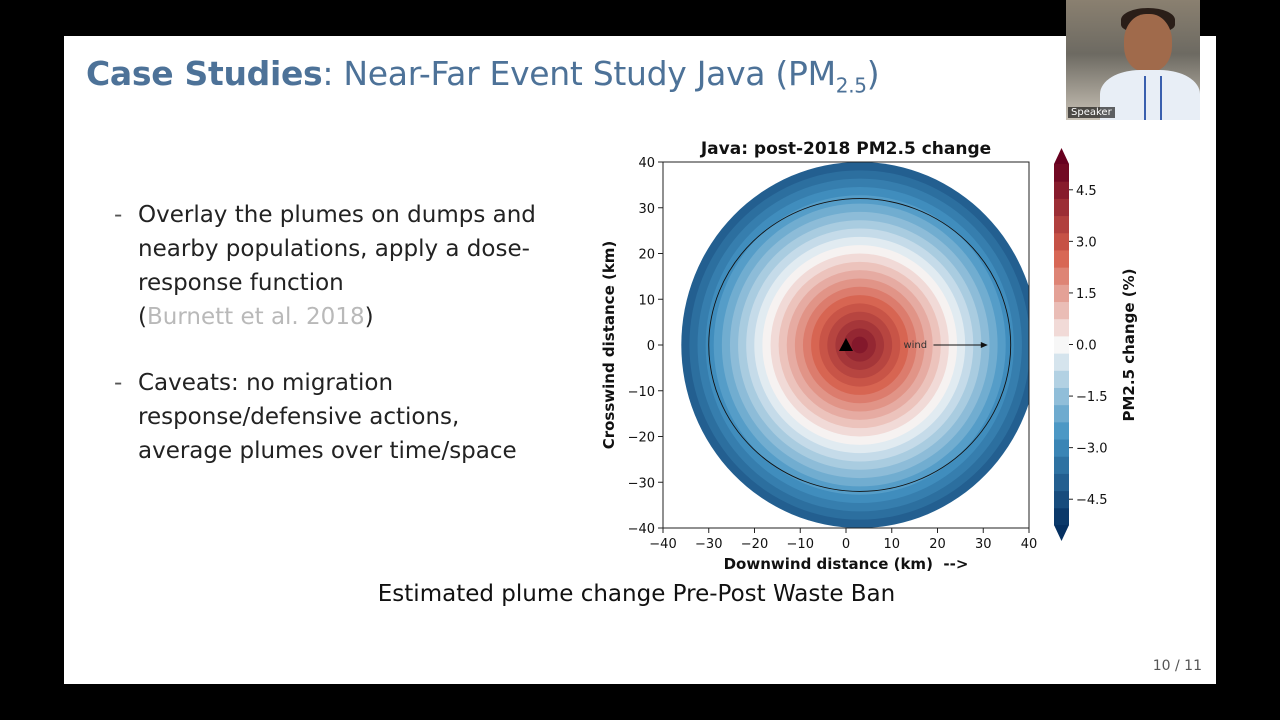 Image resolution: width=1280 pixels, height=720 pixels. I want to click on citation-link: Burnett et al. 2018, so click(255, 317).